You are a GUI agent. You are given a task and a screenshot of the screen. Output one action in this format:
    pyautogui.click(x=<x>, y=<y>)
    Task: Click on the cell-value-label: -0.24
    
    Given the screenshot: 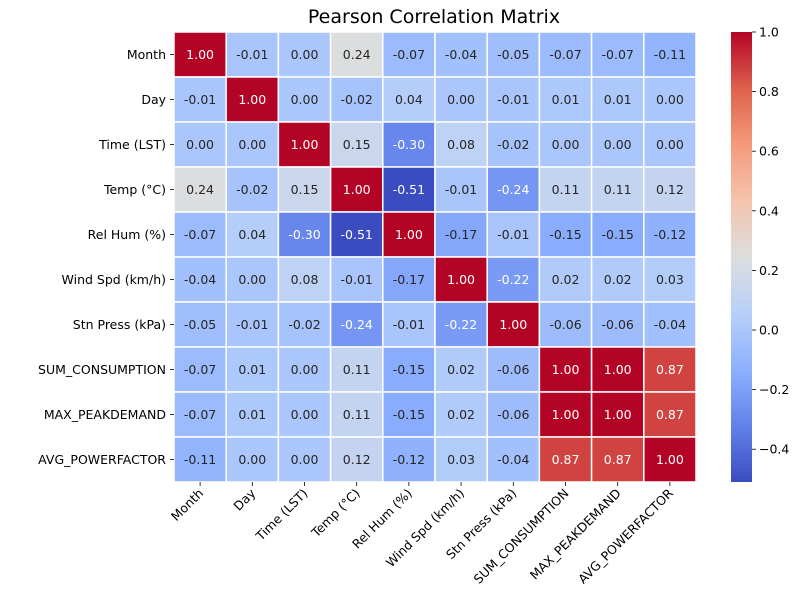 What is the action you would take?
    pyautogui.click(x=357, y=324)
    